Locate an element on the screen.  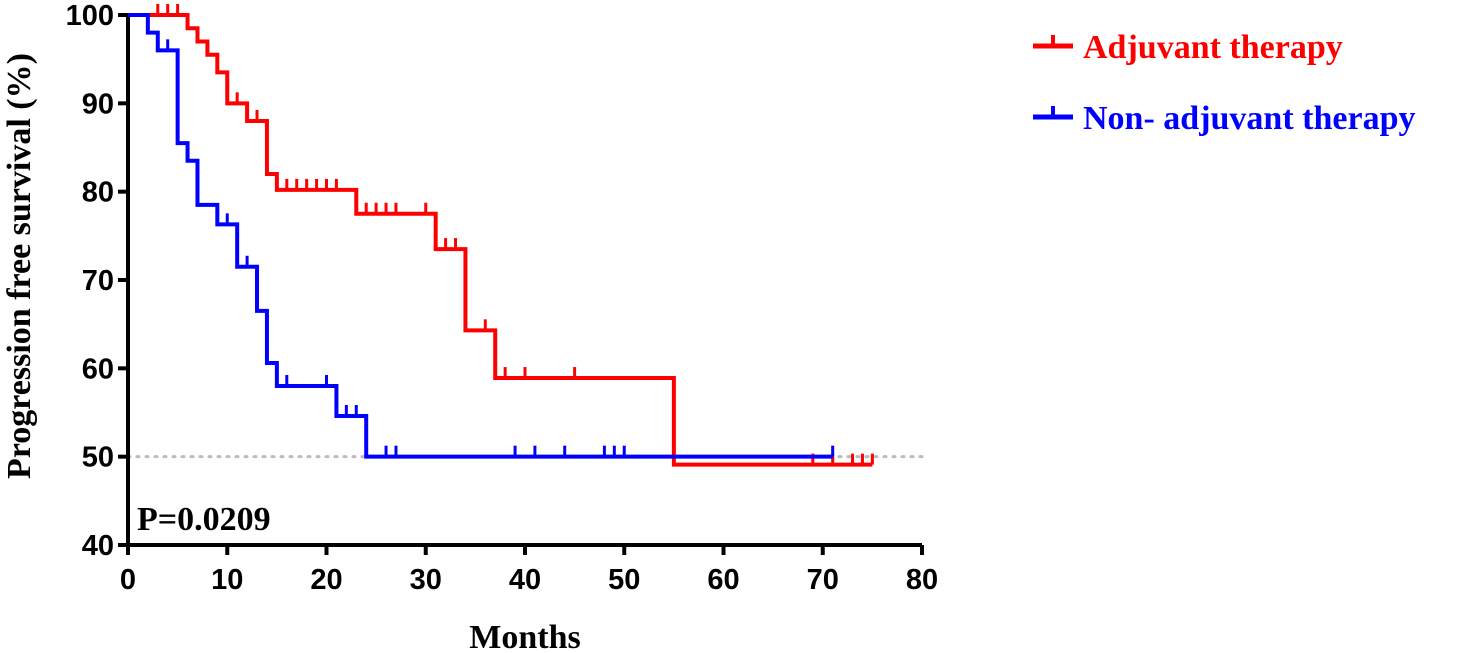
legend-label-adjuvant: Adjuvant therapy is located at coordinates (1213, 47).